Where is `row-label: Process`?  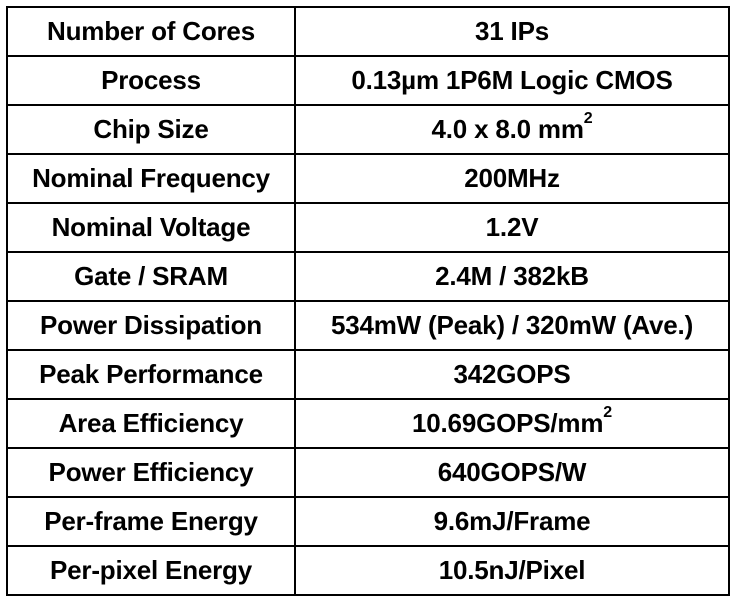 row-label: Process is located at coordinates (151, 80).